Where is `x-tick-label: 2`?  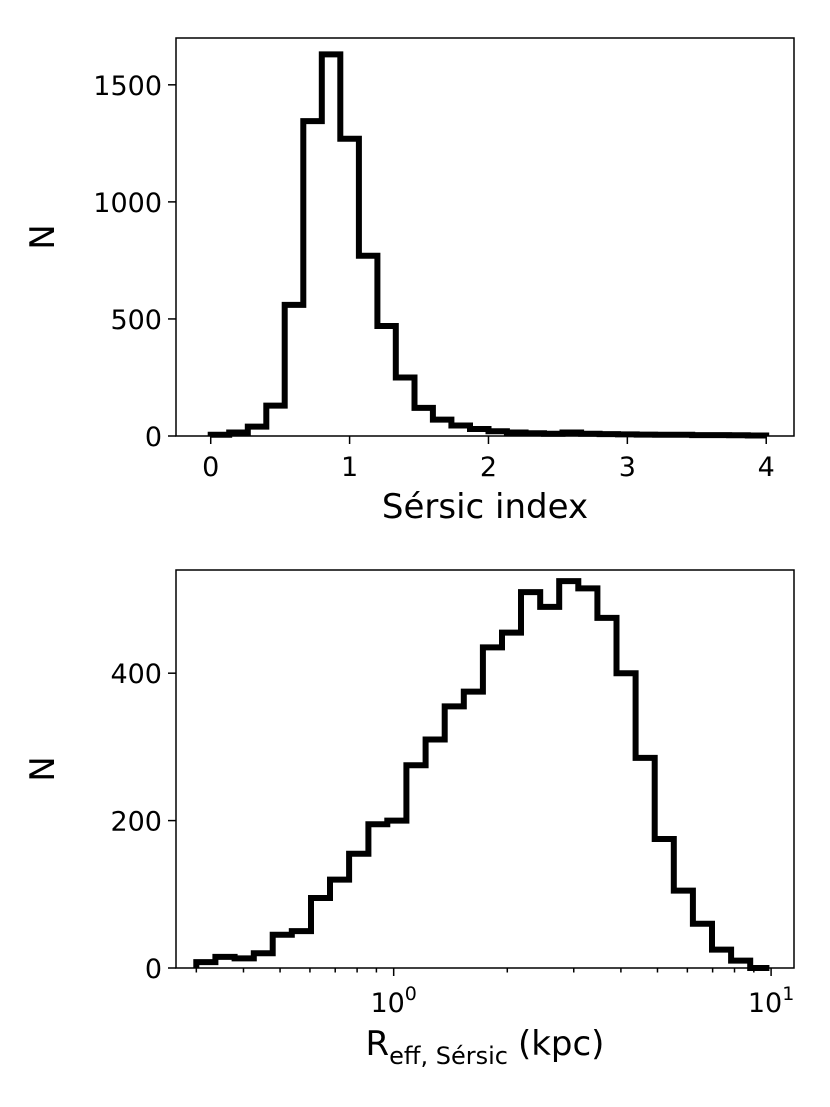 x-tick-label: 2 is located at coordinates (488, 467).